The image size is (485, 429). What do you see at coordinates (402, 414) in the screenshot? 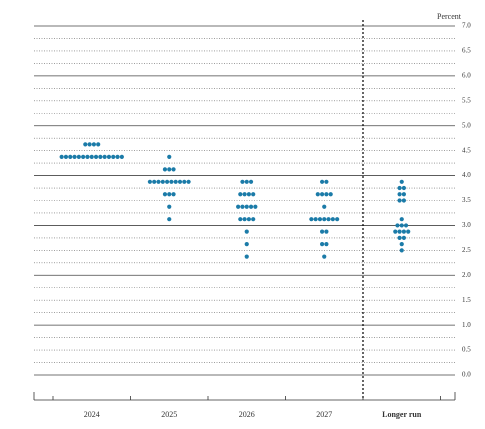
I see `x-tick-label: Longer run` at bounding box center [402, 414].